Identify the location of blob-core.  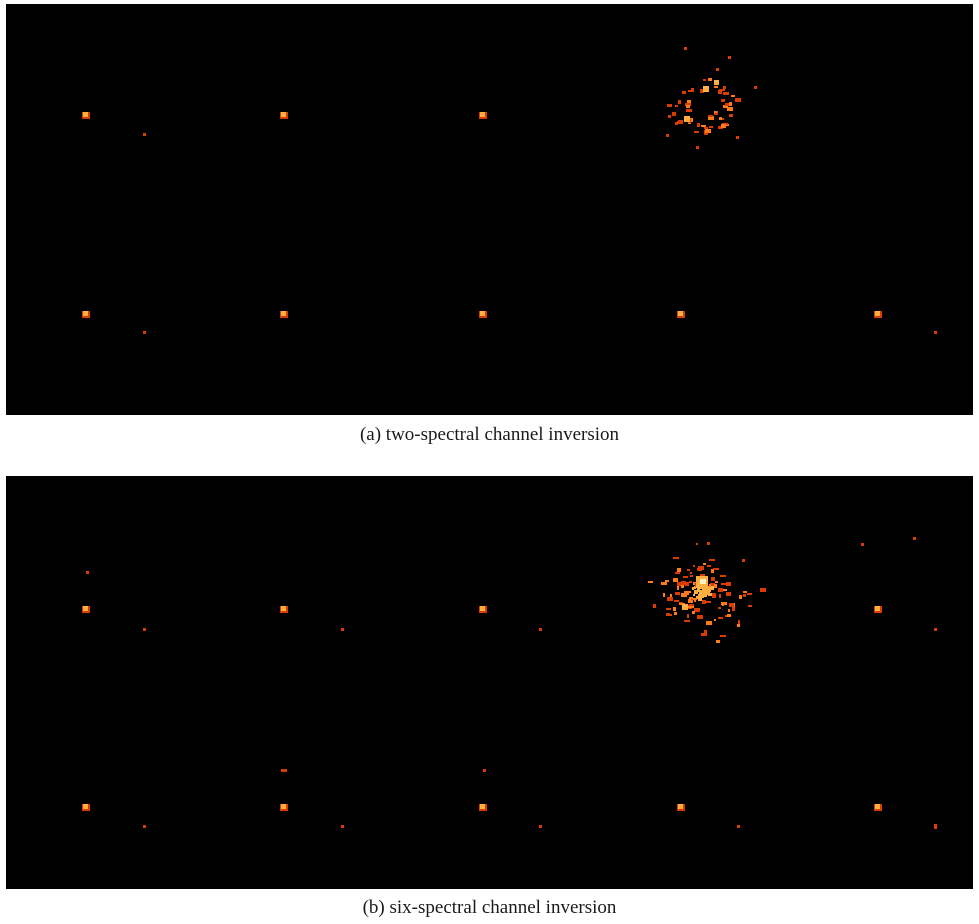
(685, 607).